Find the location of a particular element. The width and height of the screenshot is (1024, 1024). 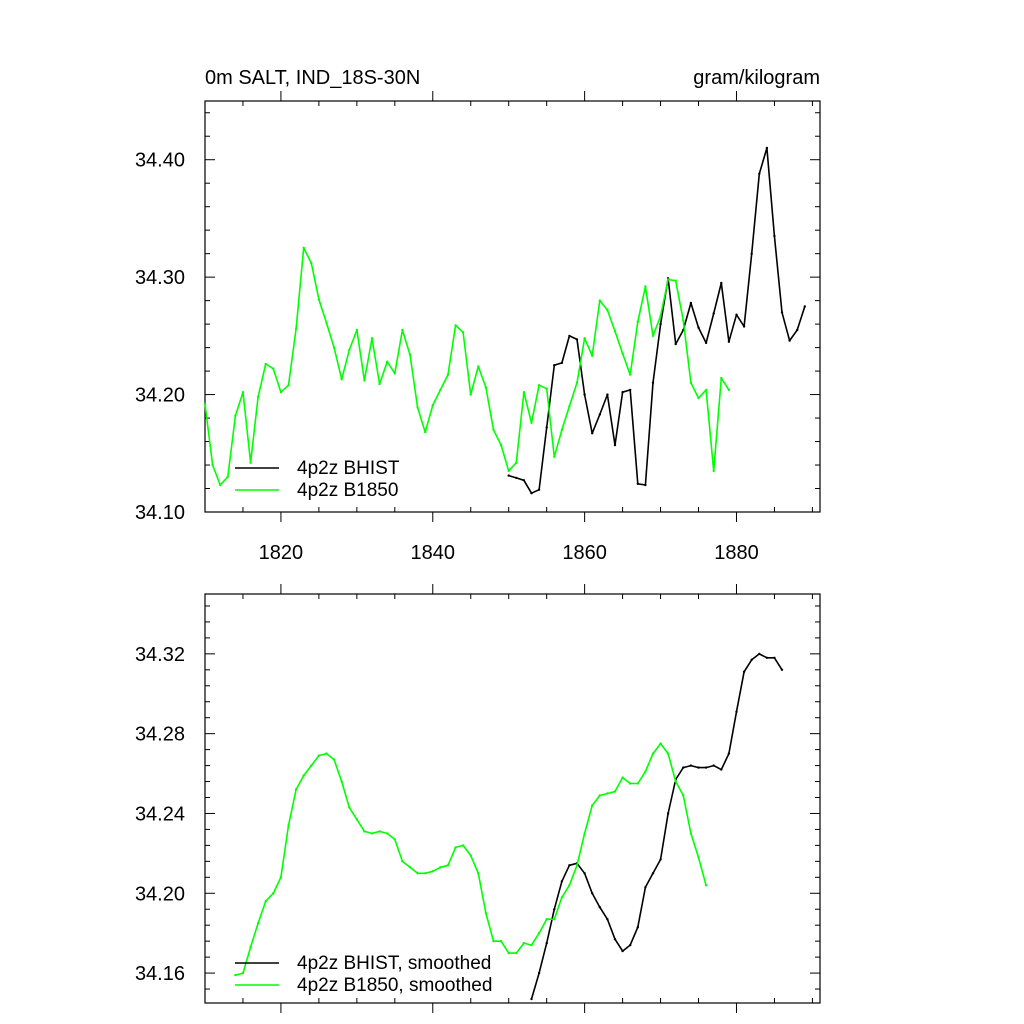

y-tick-label: 34.20 is located at coordinates (160, 894).